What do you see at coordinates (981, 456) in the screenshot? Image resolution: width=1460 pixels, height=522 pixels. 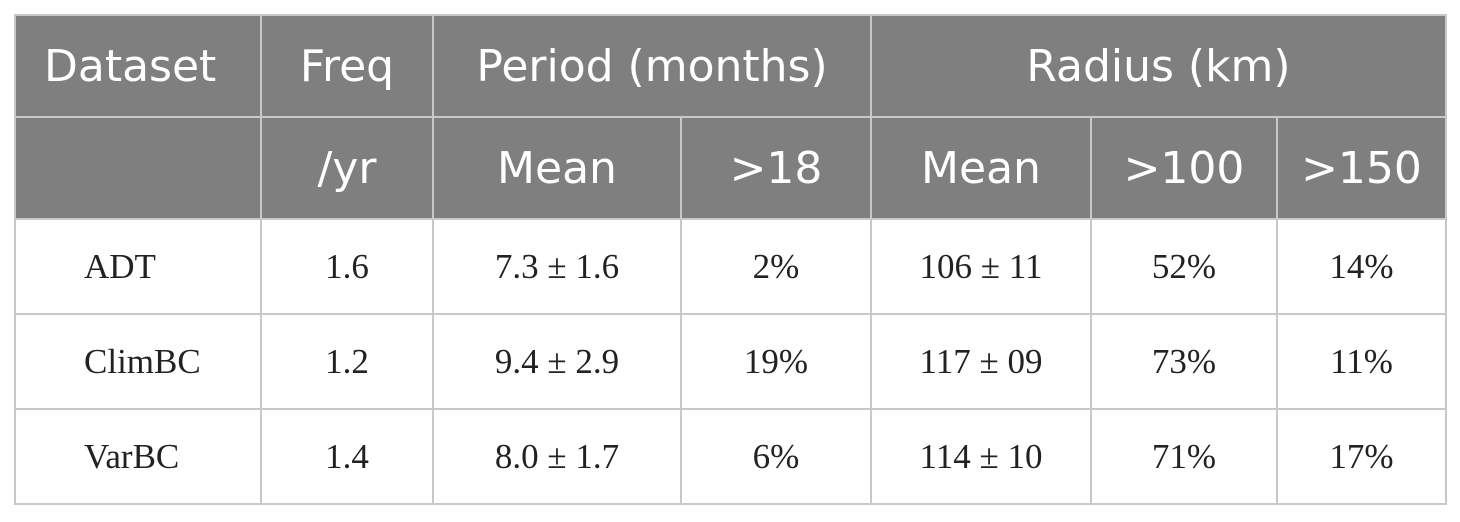 I see `cell-radius-mean: 114 ± 10` at bounding box center [981, 456].